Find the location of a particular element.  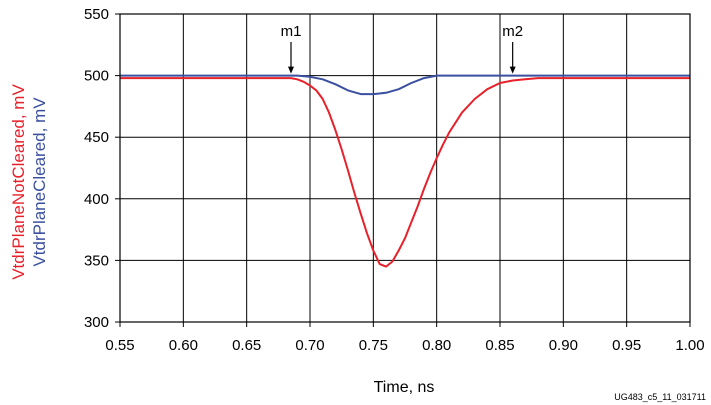

figure-id: UG483_c5_11_031711 is located at coordinates (660, 397).